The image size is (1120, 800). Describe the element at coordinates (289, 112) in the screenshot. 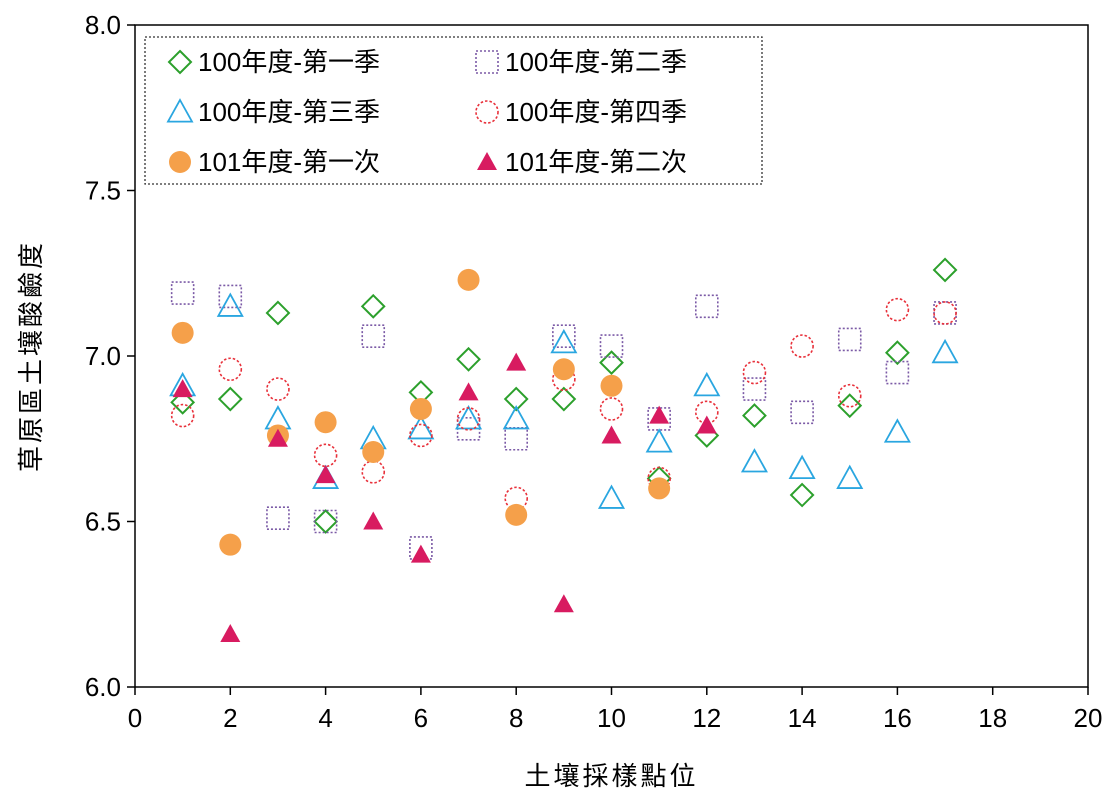

I see `legend-label: 100年度-第三季` at that location.